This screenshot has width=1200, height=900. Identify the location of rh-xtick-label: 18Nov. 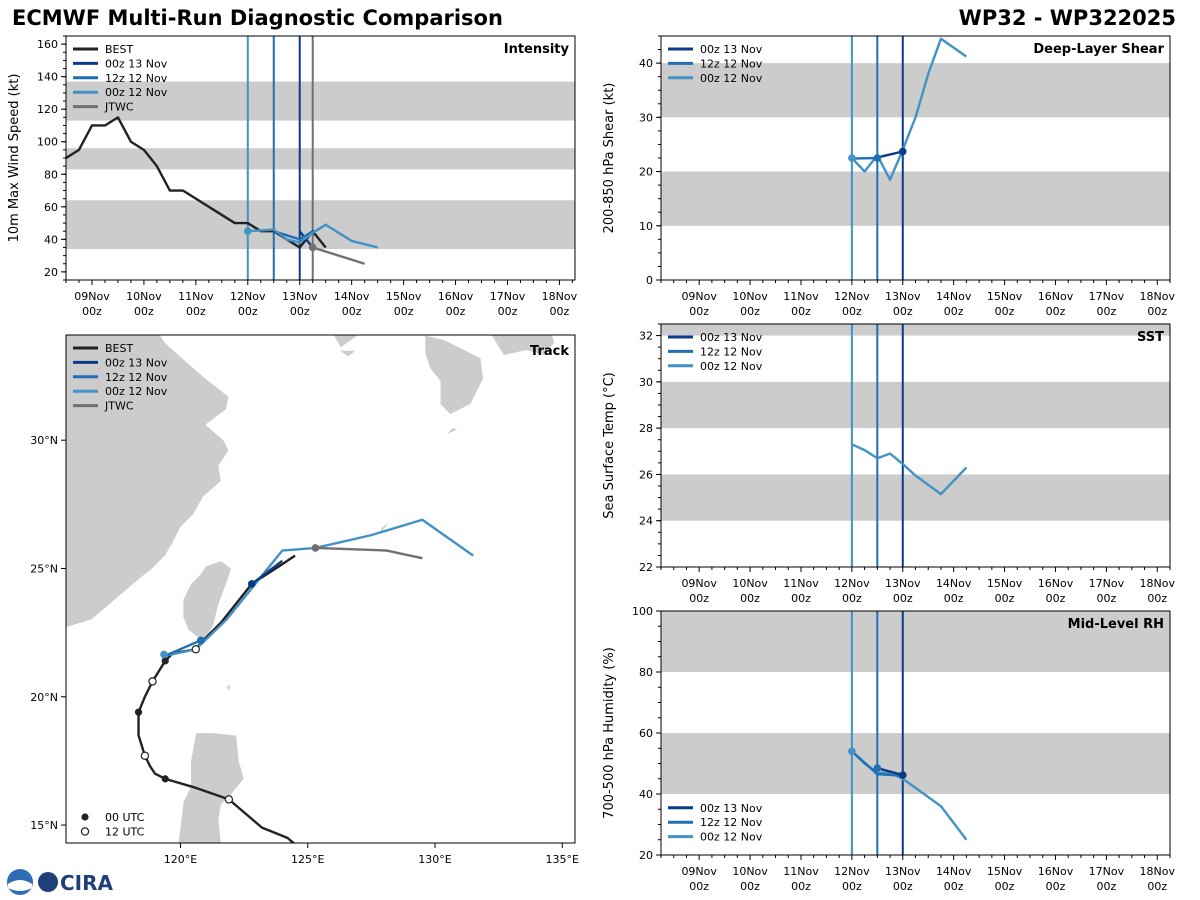
(1158, 871).